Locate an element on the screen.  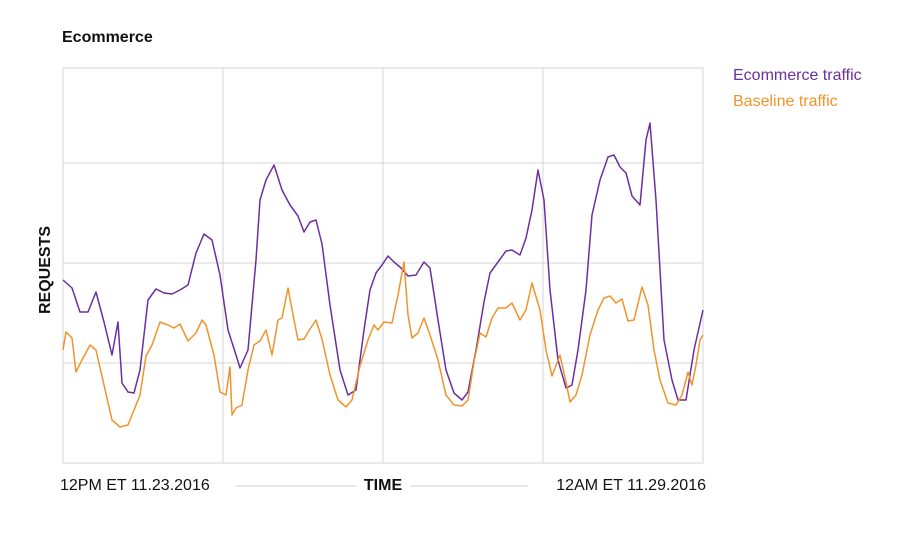
x-start-label: 12PM ET 11.23.2016 is located at coordinates (135, 485).